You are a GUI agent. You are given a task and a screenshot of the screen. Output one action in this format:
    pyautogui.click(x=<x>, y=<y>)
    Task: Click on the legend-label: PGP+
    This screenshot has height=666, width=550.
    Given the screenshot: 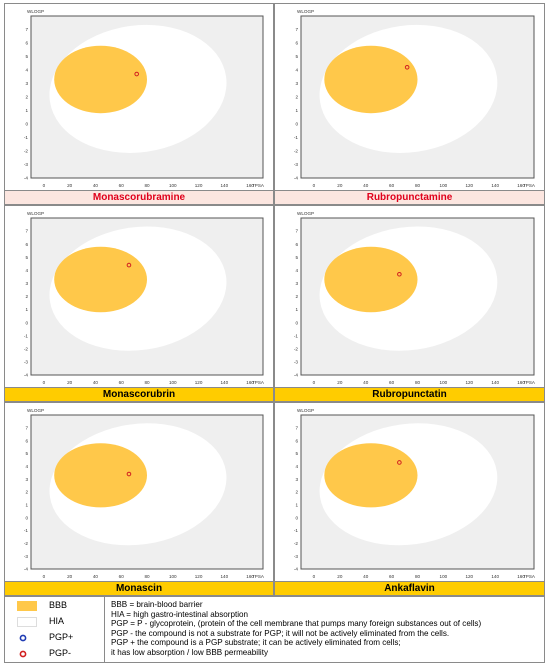 What is the action you would take?
    pyautogui.click(x=61, y=637)
    